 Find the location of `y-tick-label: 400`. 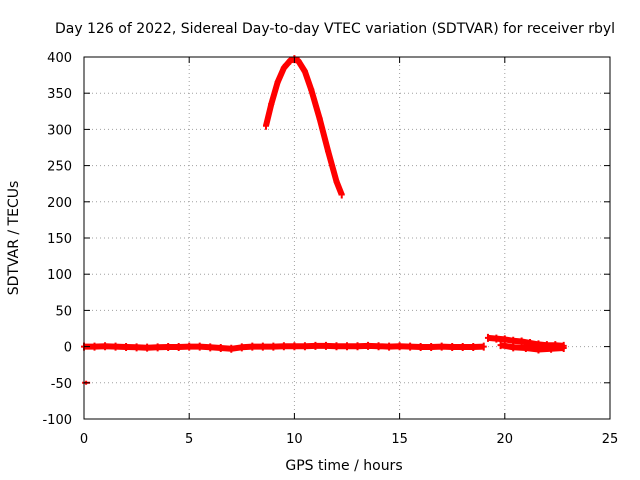

y-tick-label: 400 is located at coordinates (59, 58).